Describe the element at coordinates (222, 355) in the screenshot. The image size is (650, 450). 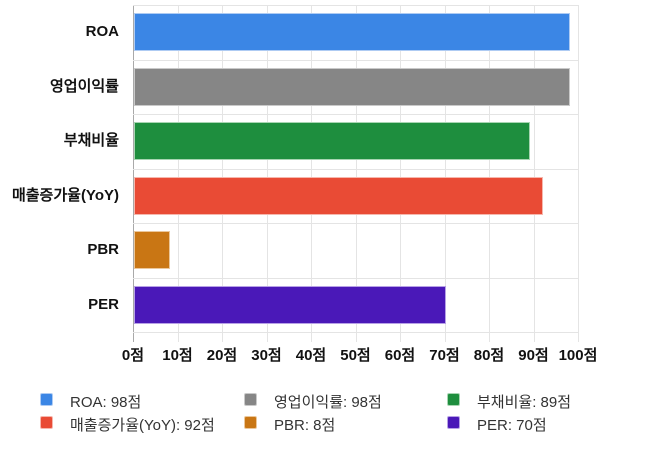
I see `x-tick-label: 20점` at that location.